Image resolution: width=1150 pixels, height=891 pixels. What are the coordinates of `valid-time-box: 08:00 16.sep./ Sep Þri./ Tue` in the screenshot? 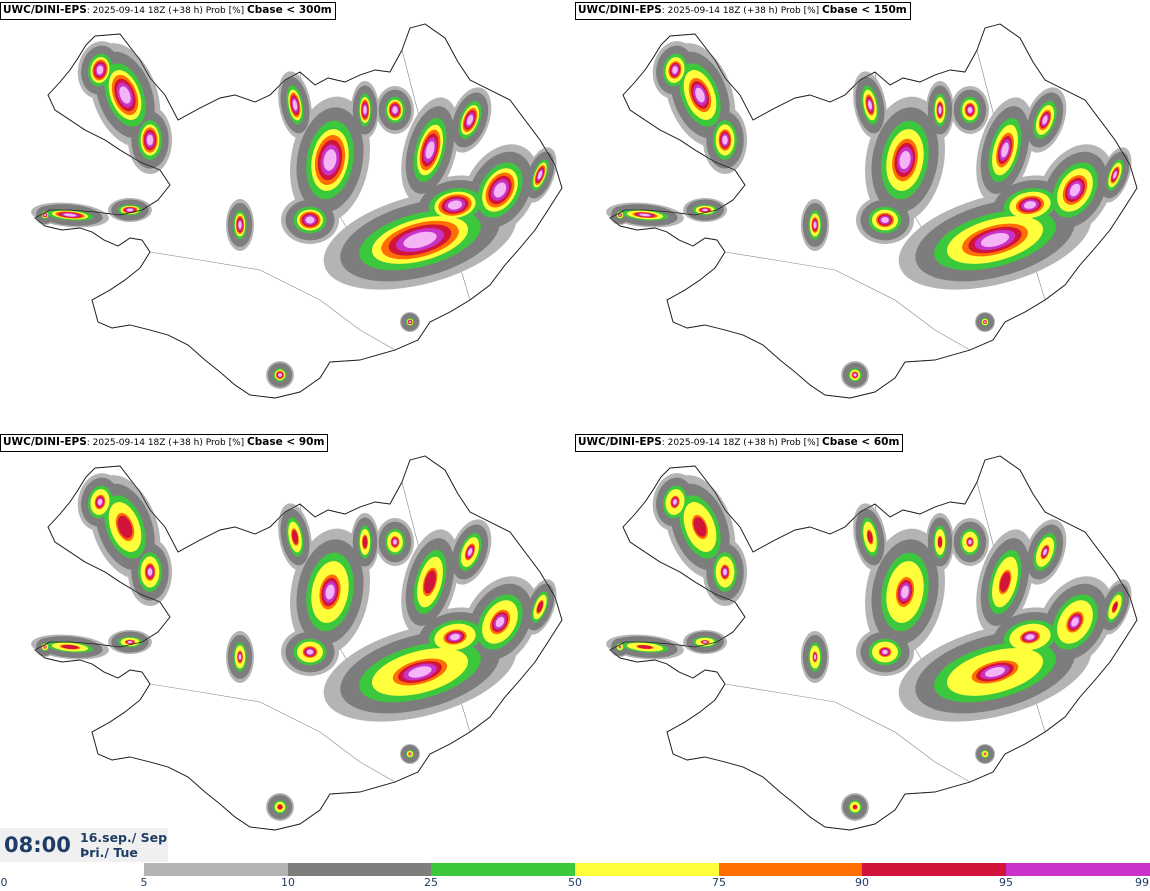 It's located at (84, 845).